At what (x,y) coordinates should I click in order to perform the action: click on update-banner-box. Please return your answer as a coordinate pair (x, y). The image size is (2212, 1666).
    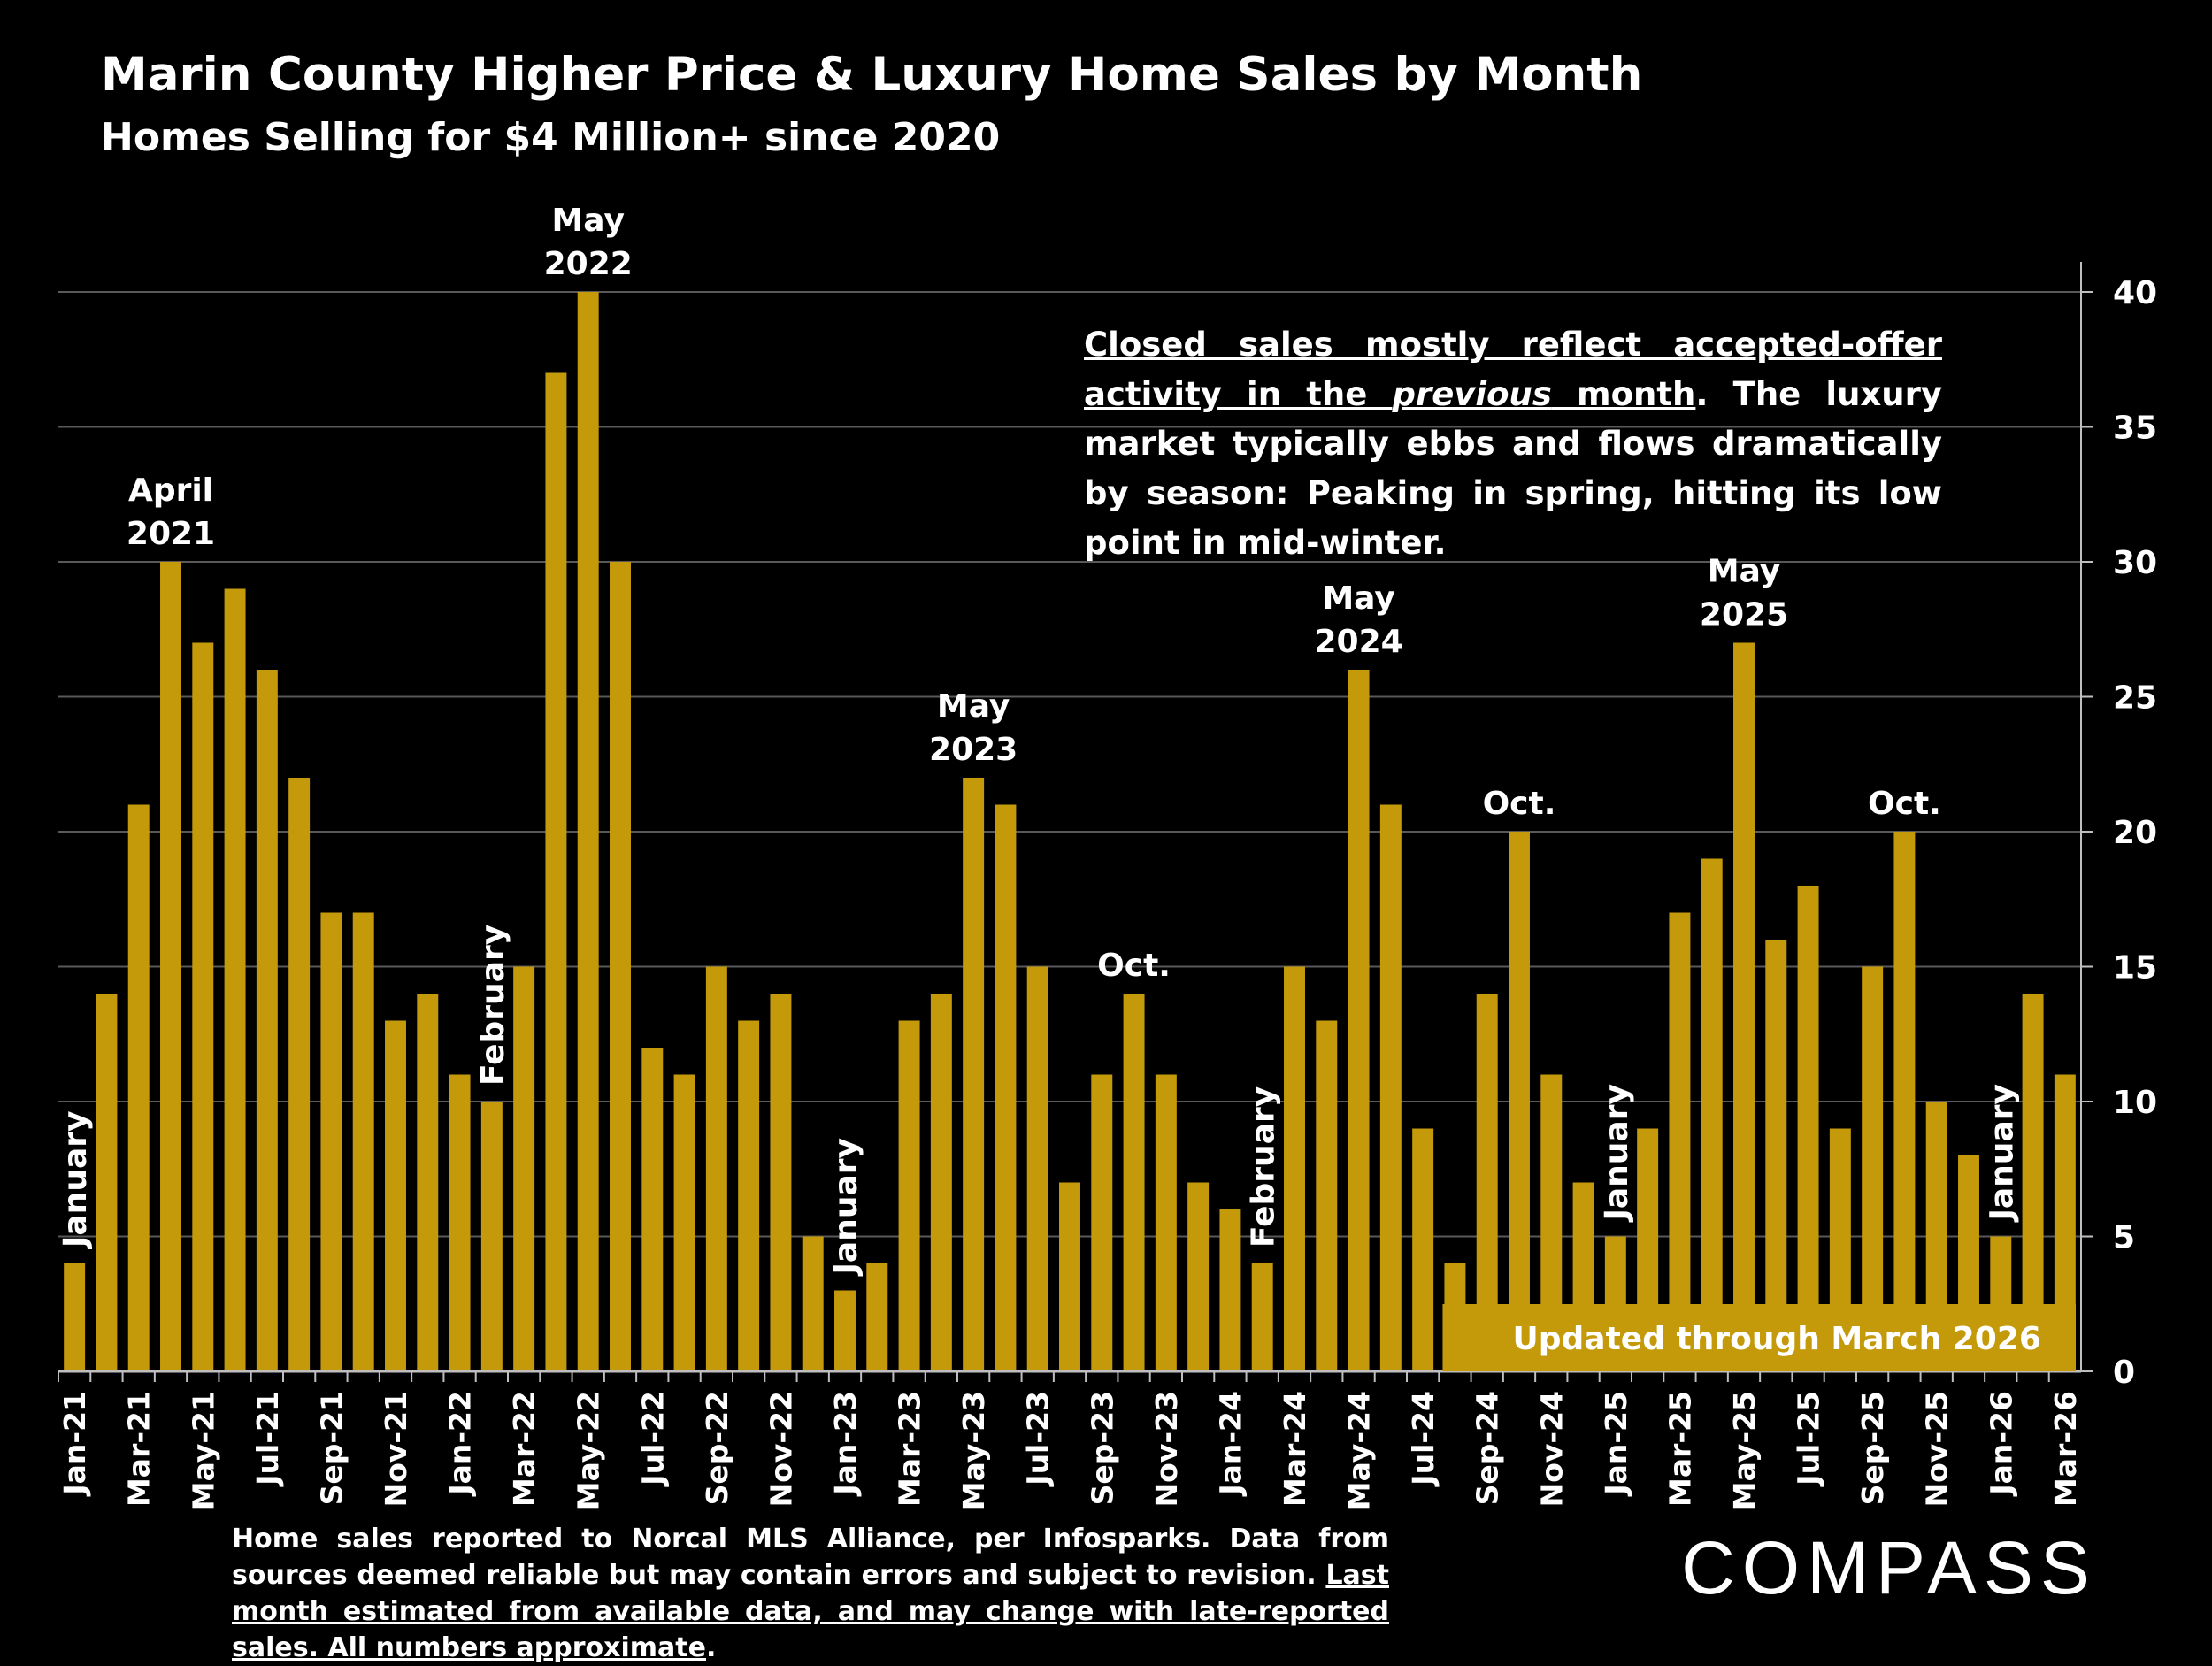
    Looking at the image, I should click on (1759, 1337).